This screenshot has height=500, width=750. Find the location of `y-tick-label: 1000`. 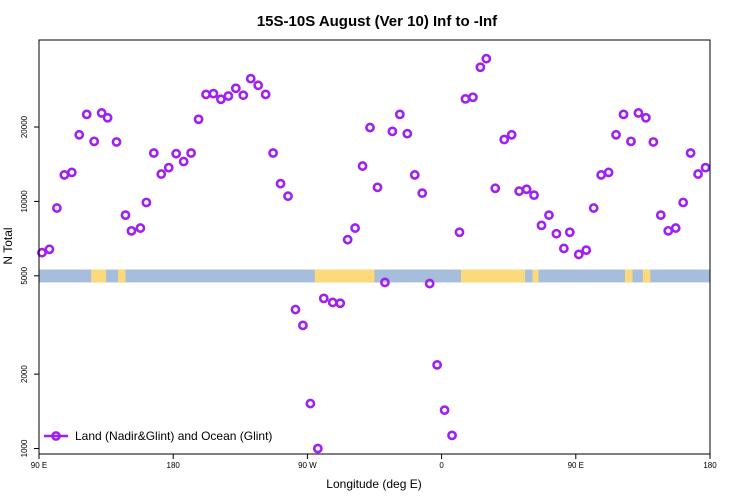

y-tick-label: 1000 is located at coordinates (24, 448).